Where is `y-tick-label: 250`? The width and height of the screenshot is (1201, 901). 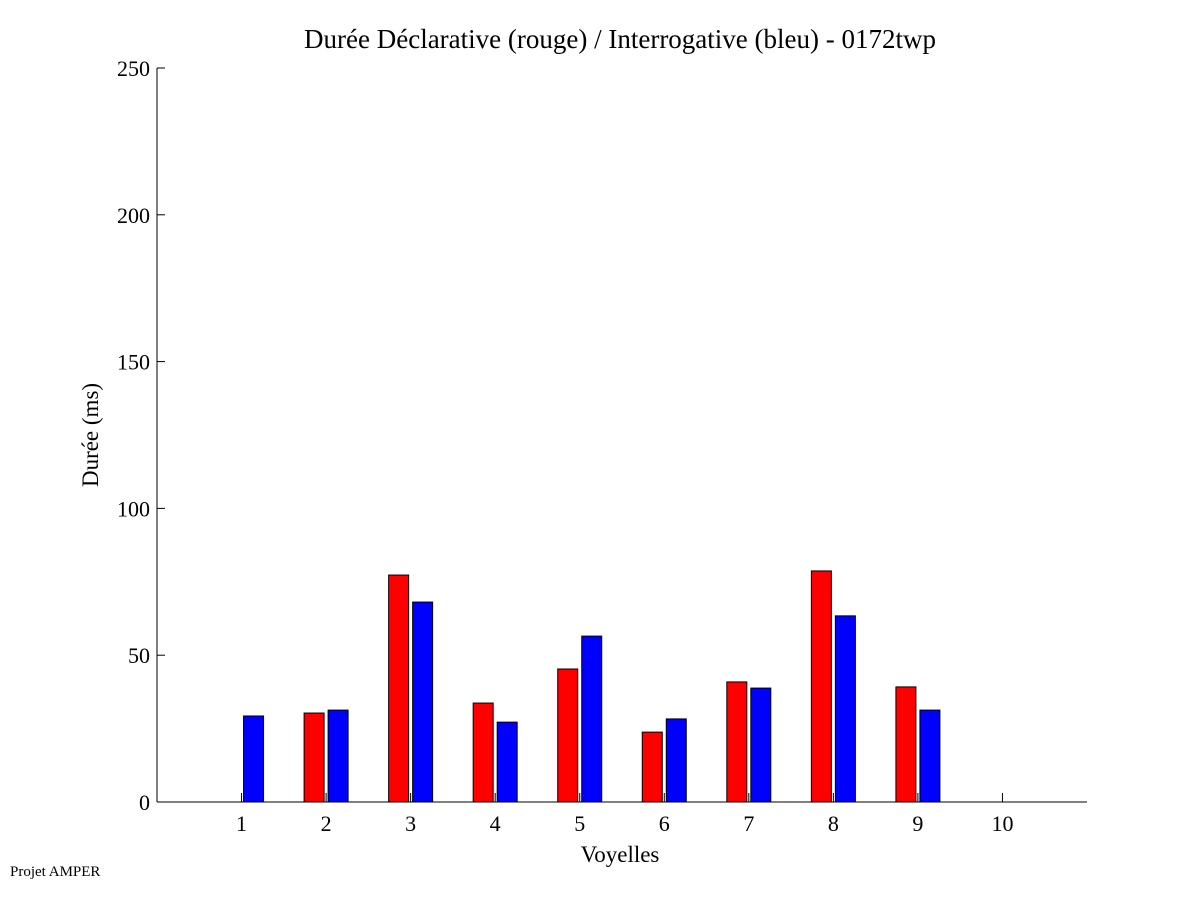
y-tick-label: 250 is located at coordinates (133, 68).